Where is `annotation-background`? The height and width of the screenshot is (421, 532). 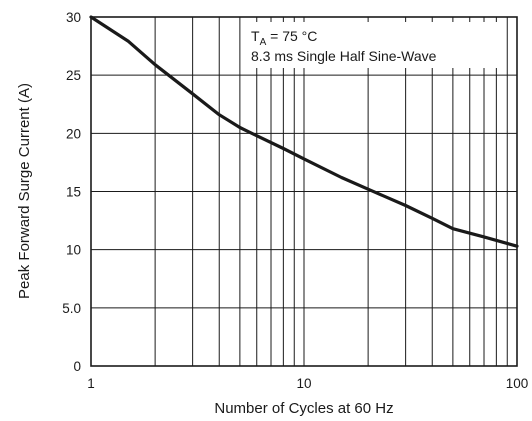
annotation-background is located at coordinates (375, 45).